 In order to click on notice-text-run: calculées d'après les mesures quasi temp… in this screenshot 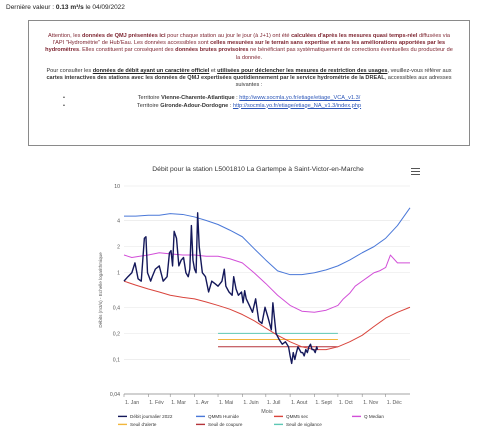, I will do `click(354, 36)`.